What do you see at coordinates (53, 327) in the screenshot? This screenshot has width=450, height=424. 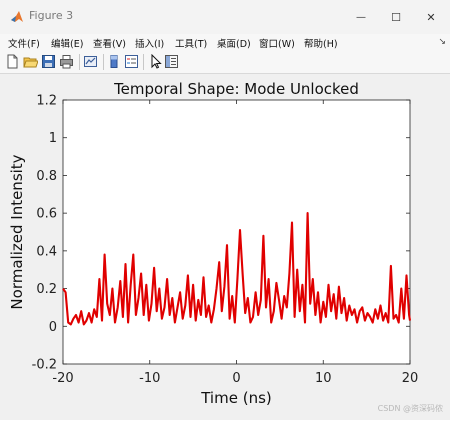 I see `y-tick-label: 0` at bounding box center [53, 327].